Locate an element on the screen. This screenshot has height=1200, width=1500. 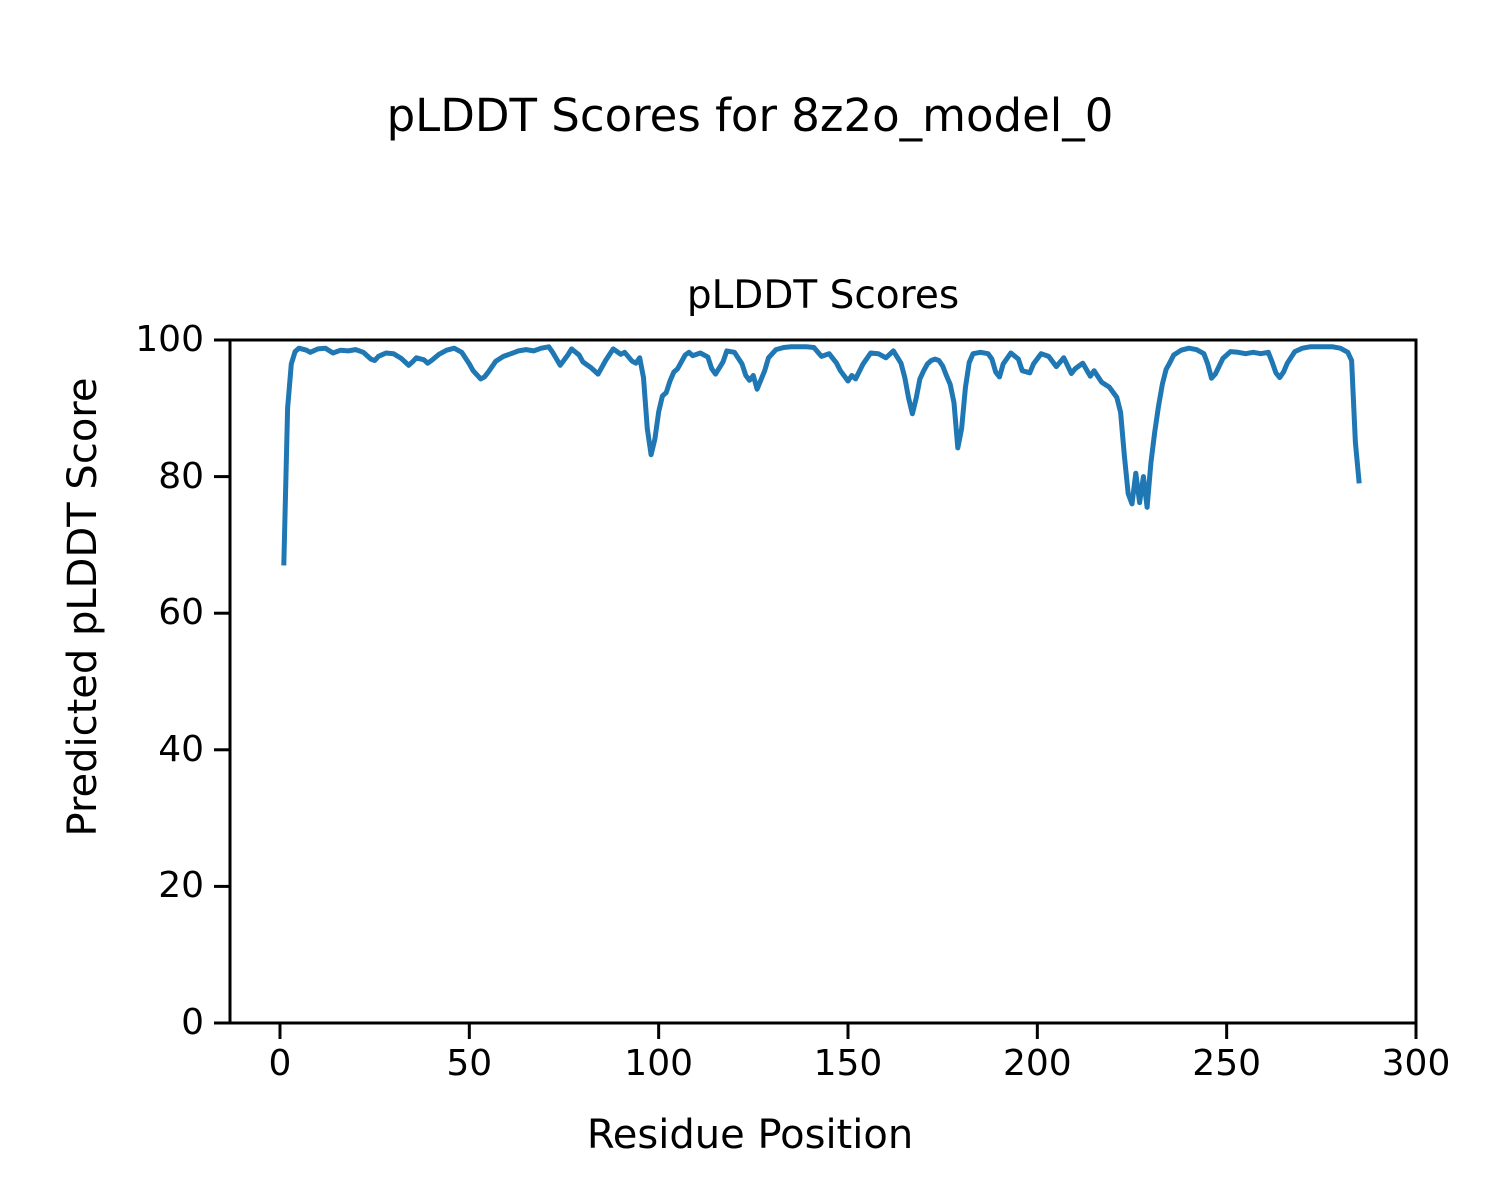
x-tick-label: 150 is located at coordinates (848, 1063).